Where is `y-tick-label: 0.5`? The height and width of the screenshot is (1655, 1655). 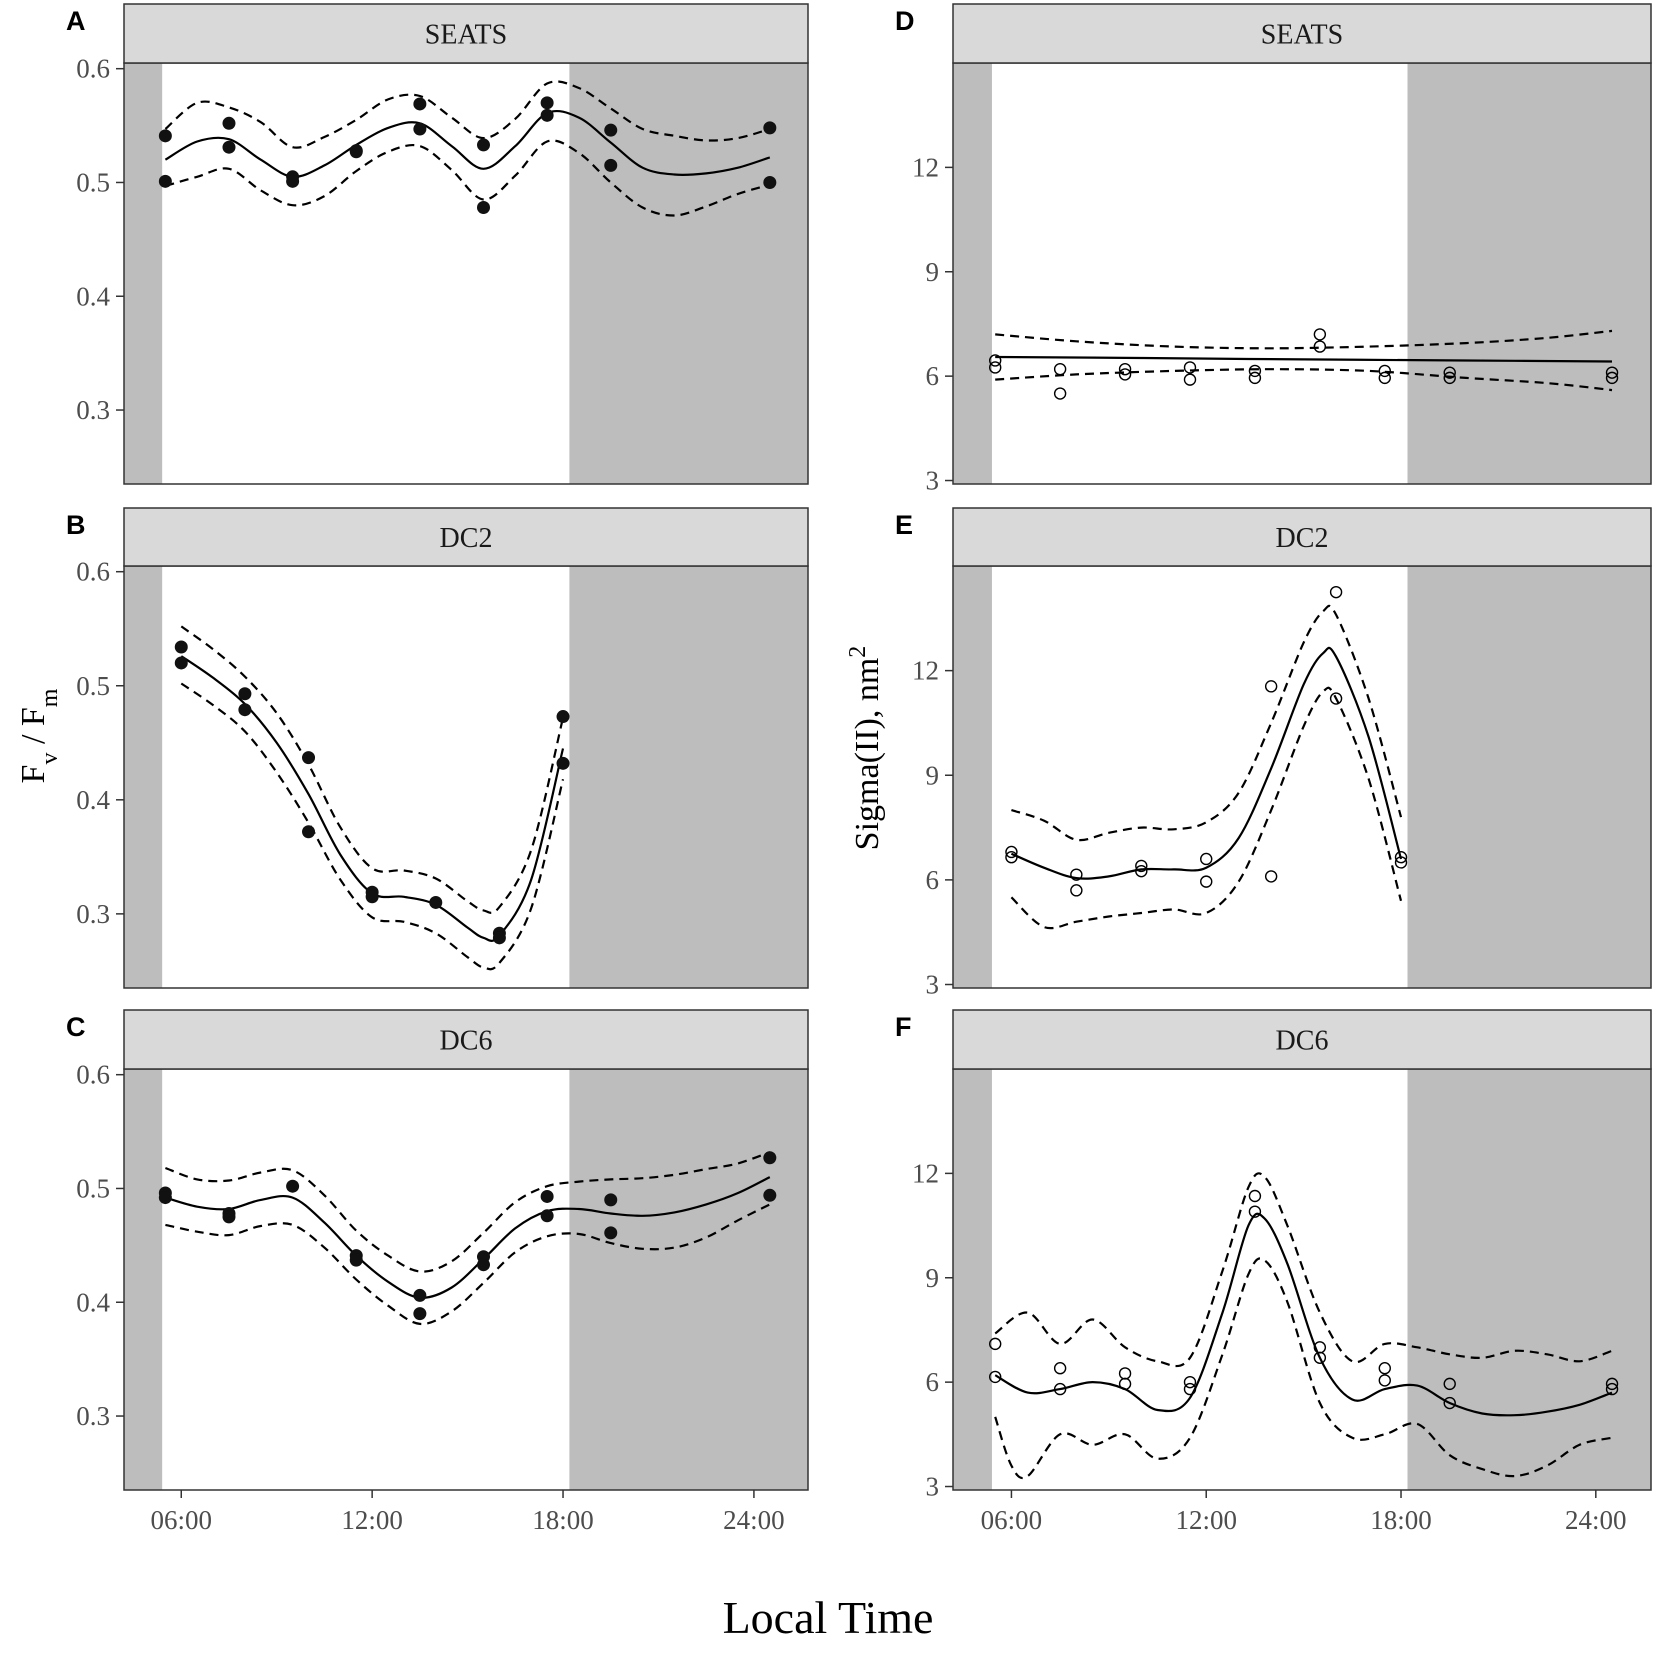
y-tick-label: 0.5 is located at coordinates (93, 686).